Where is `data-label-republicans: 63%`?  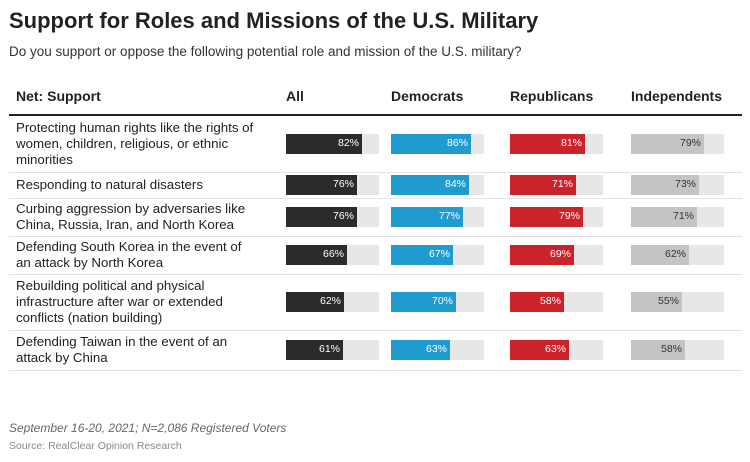 data-label-republicans: 63% is located at coordinates (555, 349).